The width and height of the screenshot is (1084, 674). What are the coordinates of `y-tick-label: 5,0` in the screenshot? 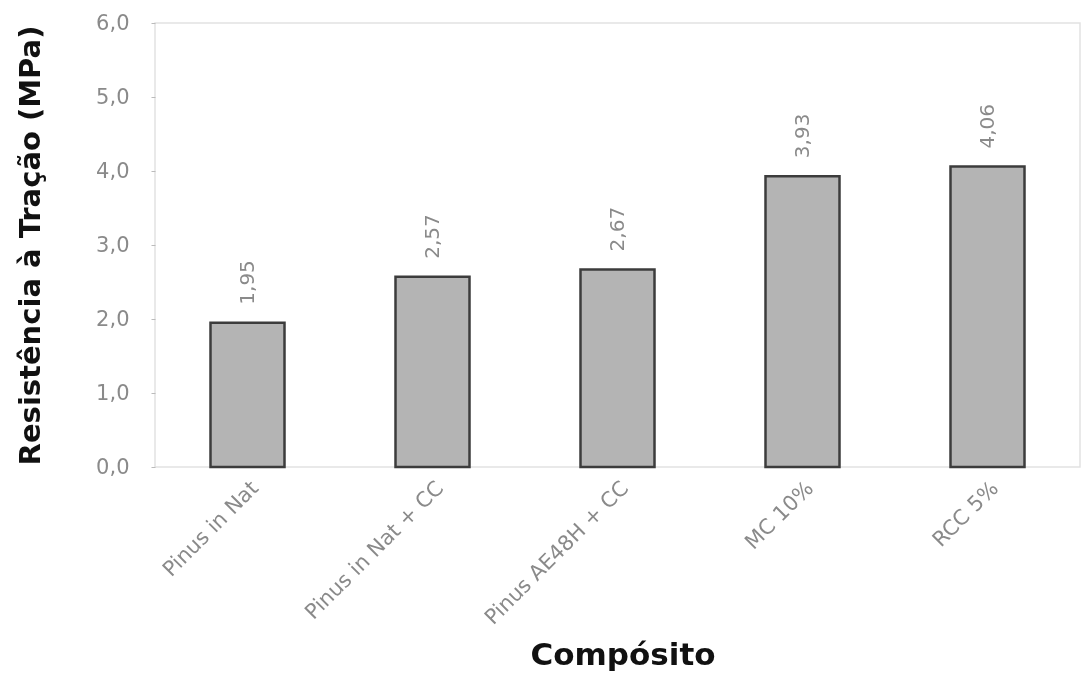 It's located at (113, 96).